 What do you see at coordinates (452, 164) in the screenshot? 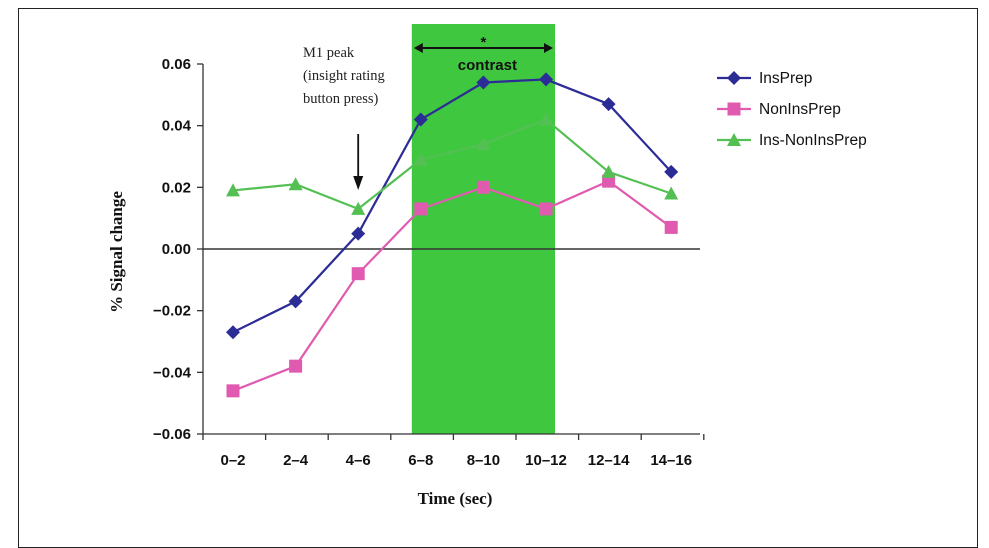
I see `series-line-ins-noninsprep` at bounding box center [452, 164].